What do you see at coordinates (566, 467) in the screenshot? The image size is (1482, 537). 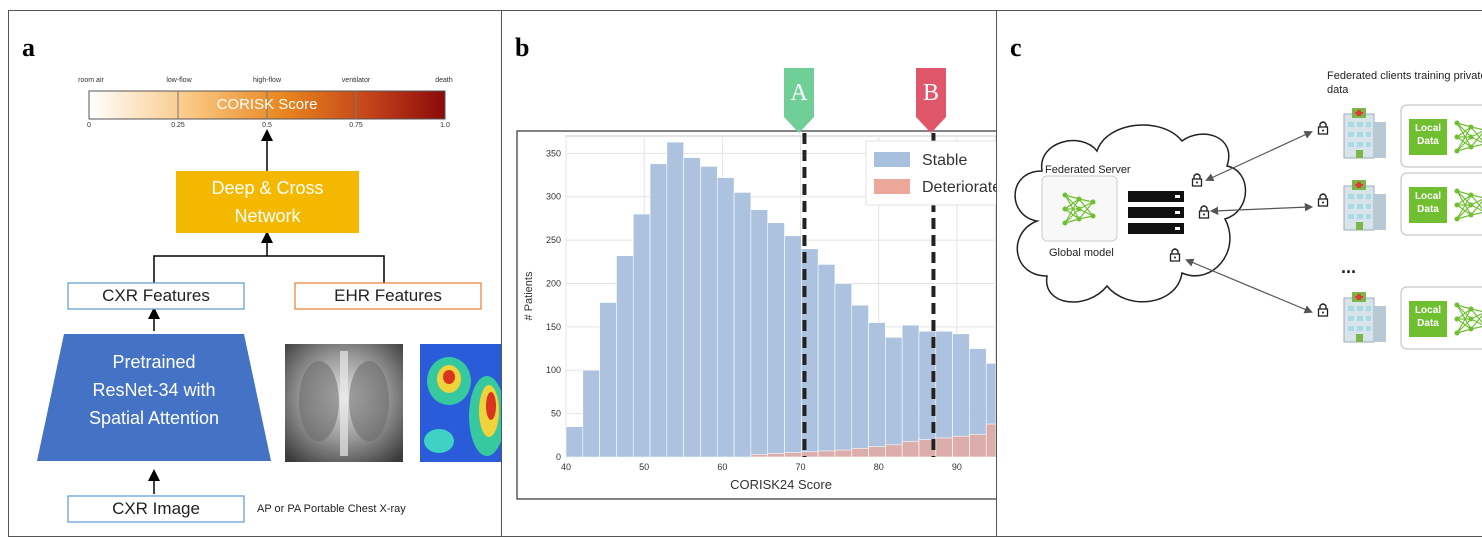 I see `x-tick-label: 40` at bounding box center [566, 467].